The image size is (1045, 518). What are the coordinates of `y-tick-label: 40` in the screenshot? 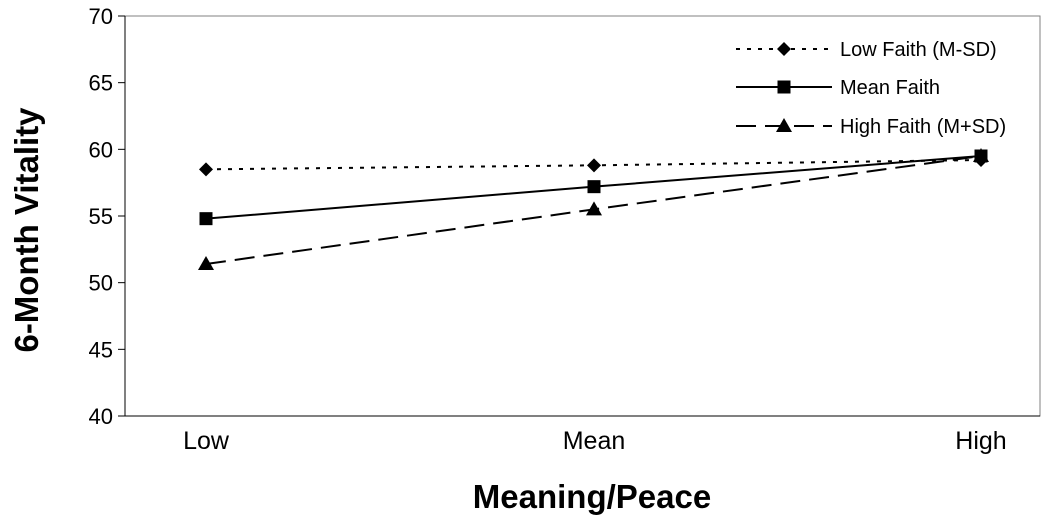 It's located at (101, 416).